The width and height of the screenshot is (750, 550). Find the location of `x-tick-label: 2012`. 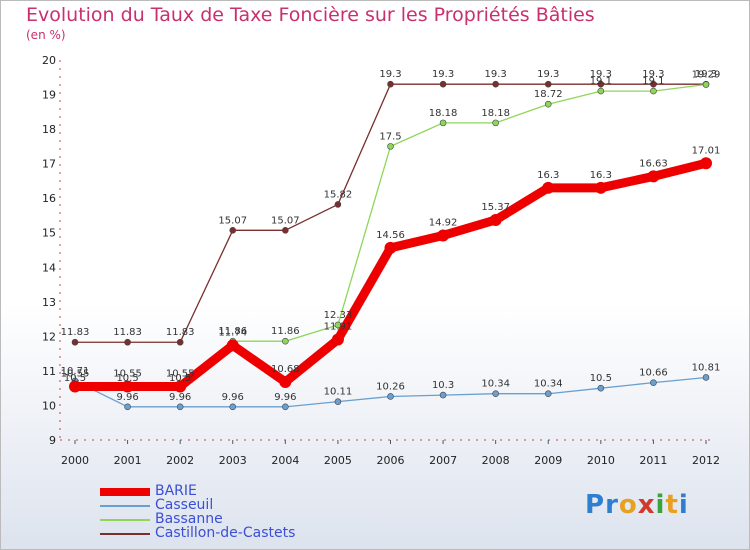

x-tick-label: 2012 is located at coordinates (706, 460).